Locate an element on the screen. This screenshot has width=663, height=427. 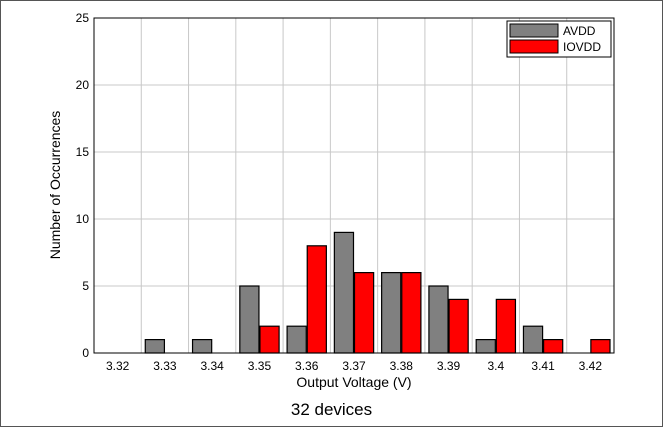
bar-iovdd-3.4 is located at coordinates (506, 326).